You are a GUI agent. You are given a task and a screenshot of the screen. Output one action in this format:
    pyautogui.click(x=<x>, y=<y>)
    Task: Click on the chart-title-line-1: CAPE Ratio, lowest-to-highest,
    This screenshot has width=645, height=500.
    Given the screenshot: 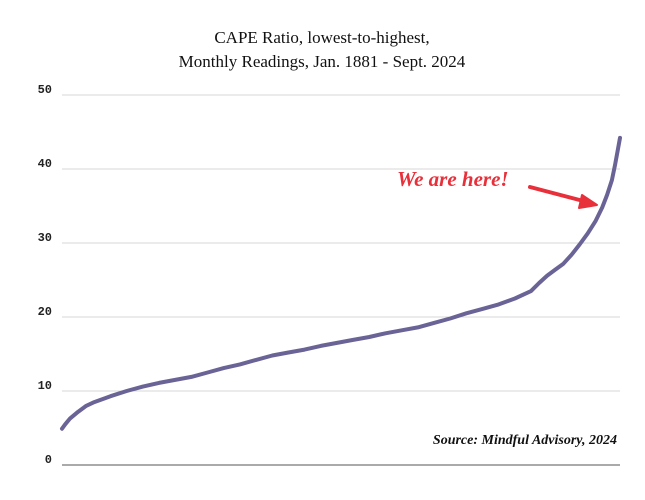 What is the action you would take?
    pyautogui.click(x=321, y=37)
    